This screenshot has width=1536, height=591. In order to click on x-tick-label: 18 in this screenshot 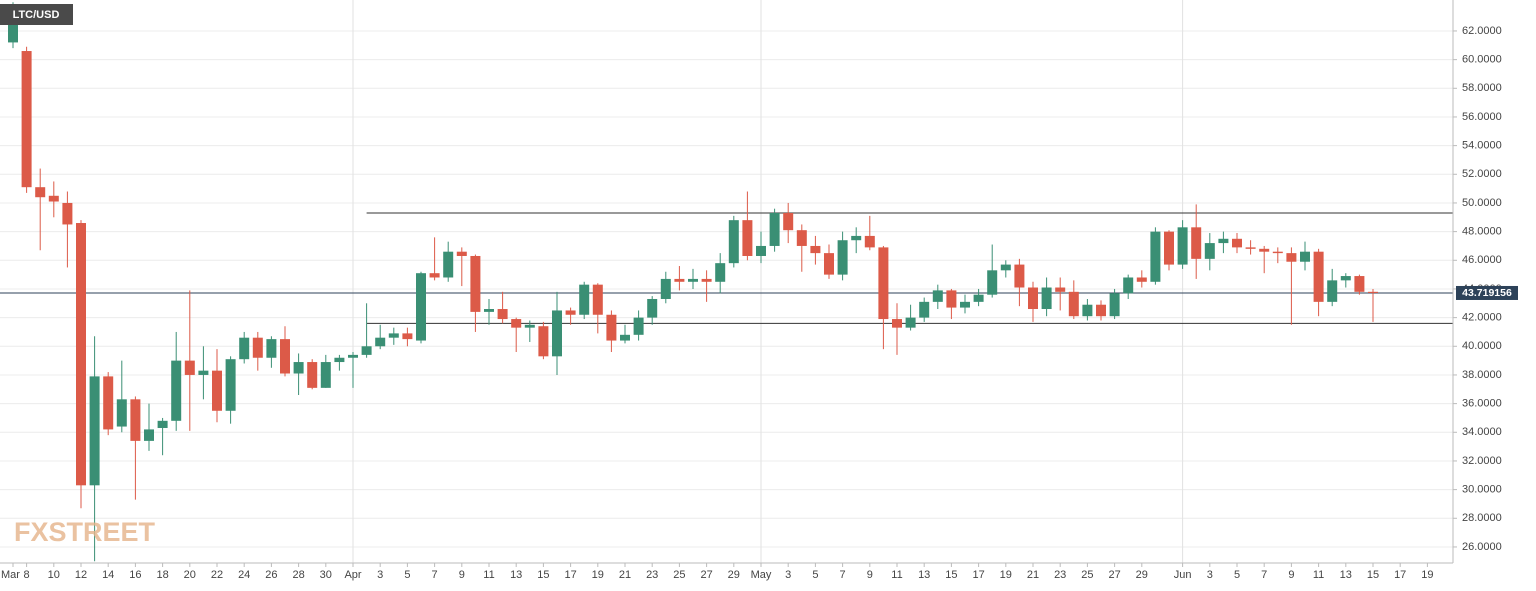, I will do `click(162, 575)`.